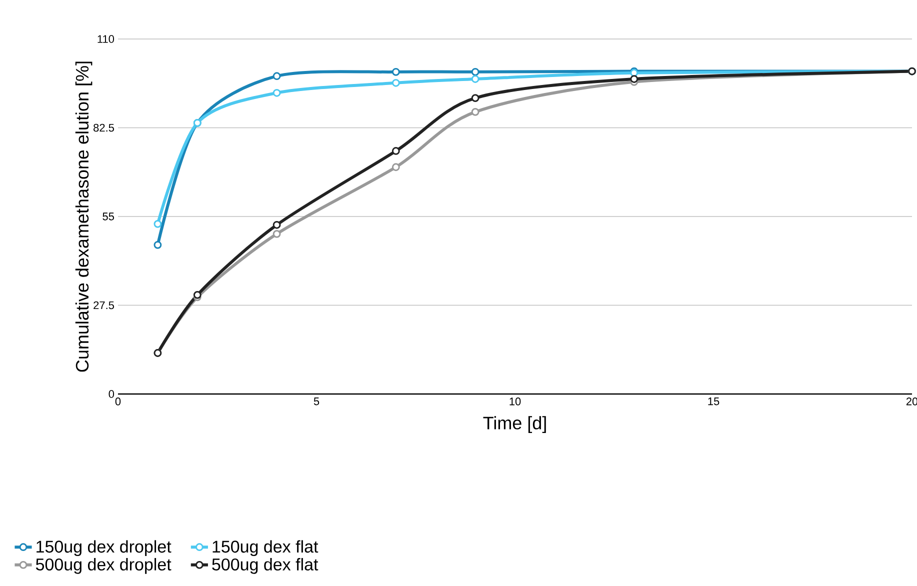 The height and width of the screenshot is (586, 917). What do you see at coordinates (265, 566) in the screenshot?
I see `legend-label: 500ug dex flat` at bounding box center [265, 566].